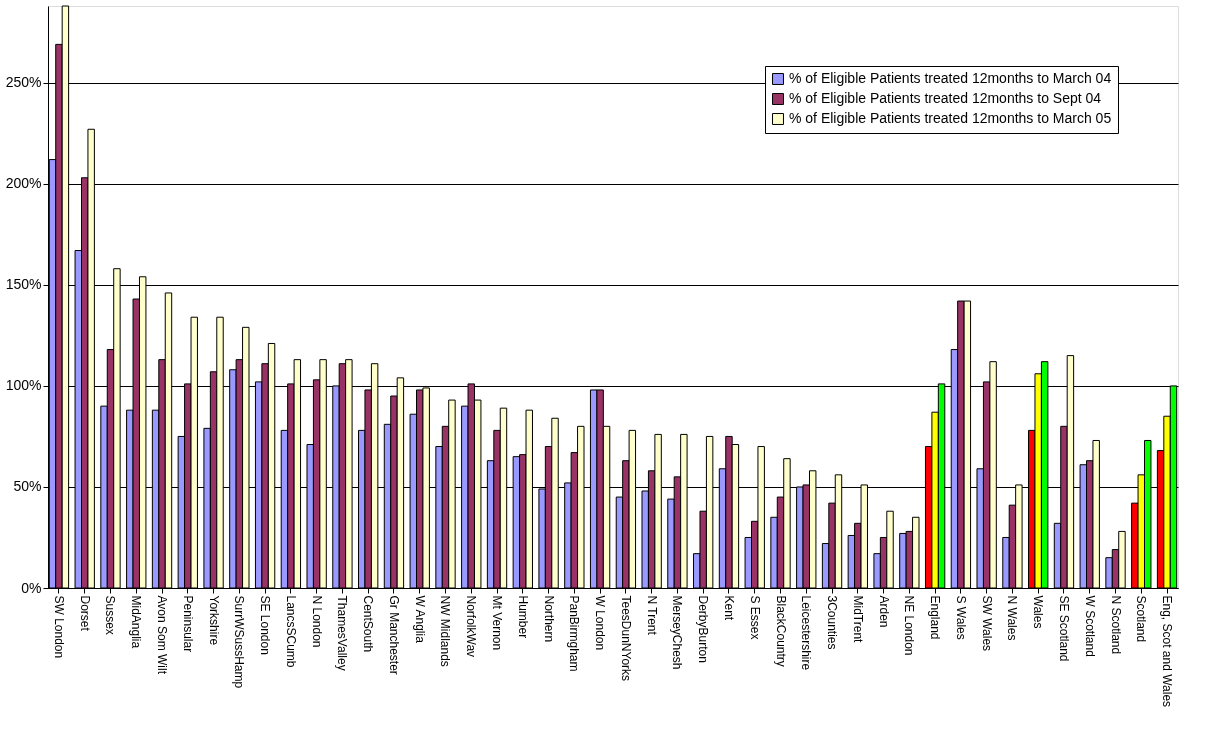 The image size is (1214, 734). Describe the element at coordinates (600, 623) in the screenshot. I see `x-tick-label: W London` at that location.